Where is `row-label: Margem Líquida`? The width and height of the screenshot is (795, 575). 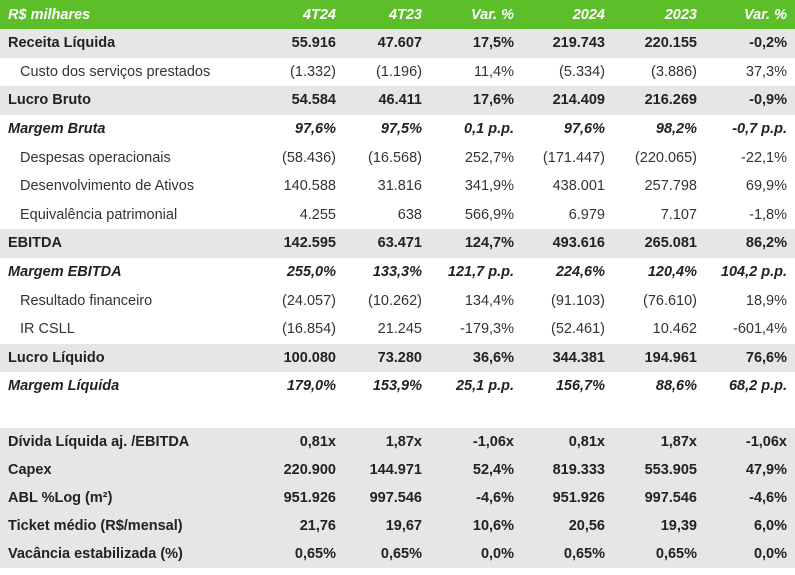
row-label: Margem Líquida is located at coordinates (64, 386).